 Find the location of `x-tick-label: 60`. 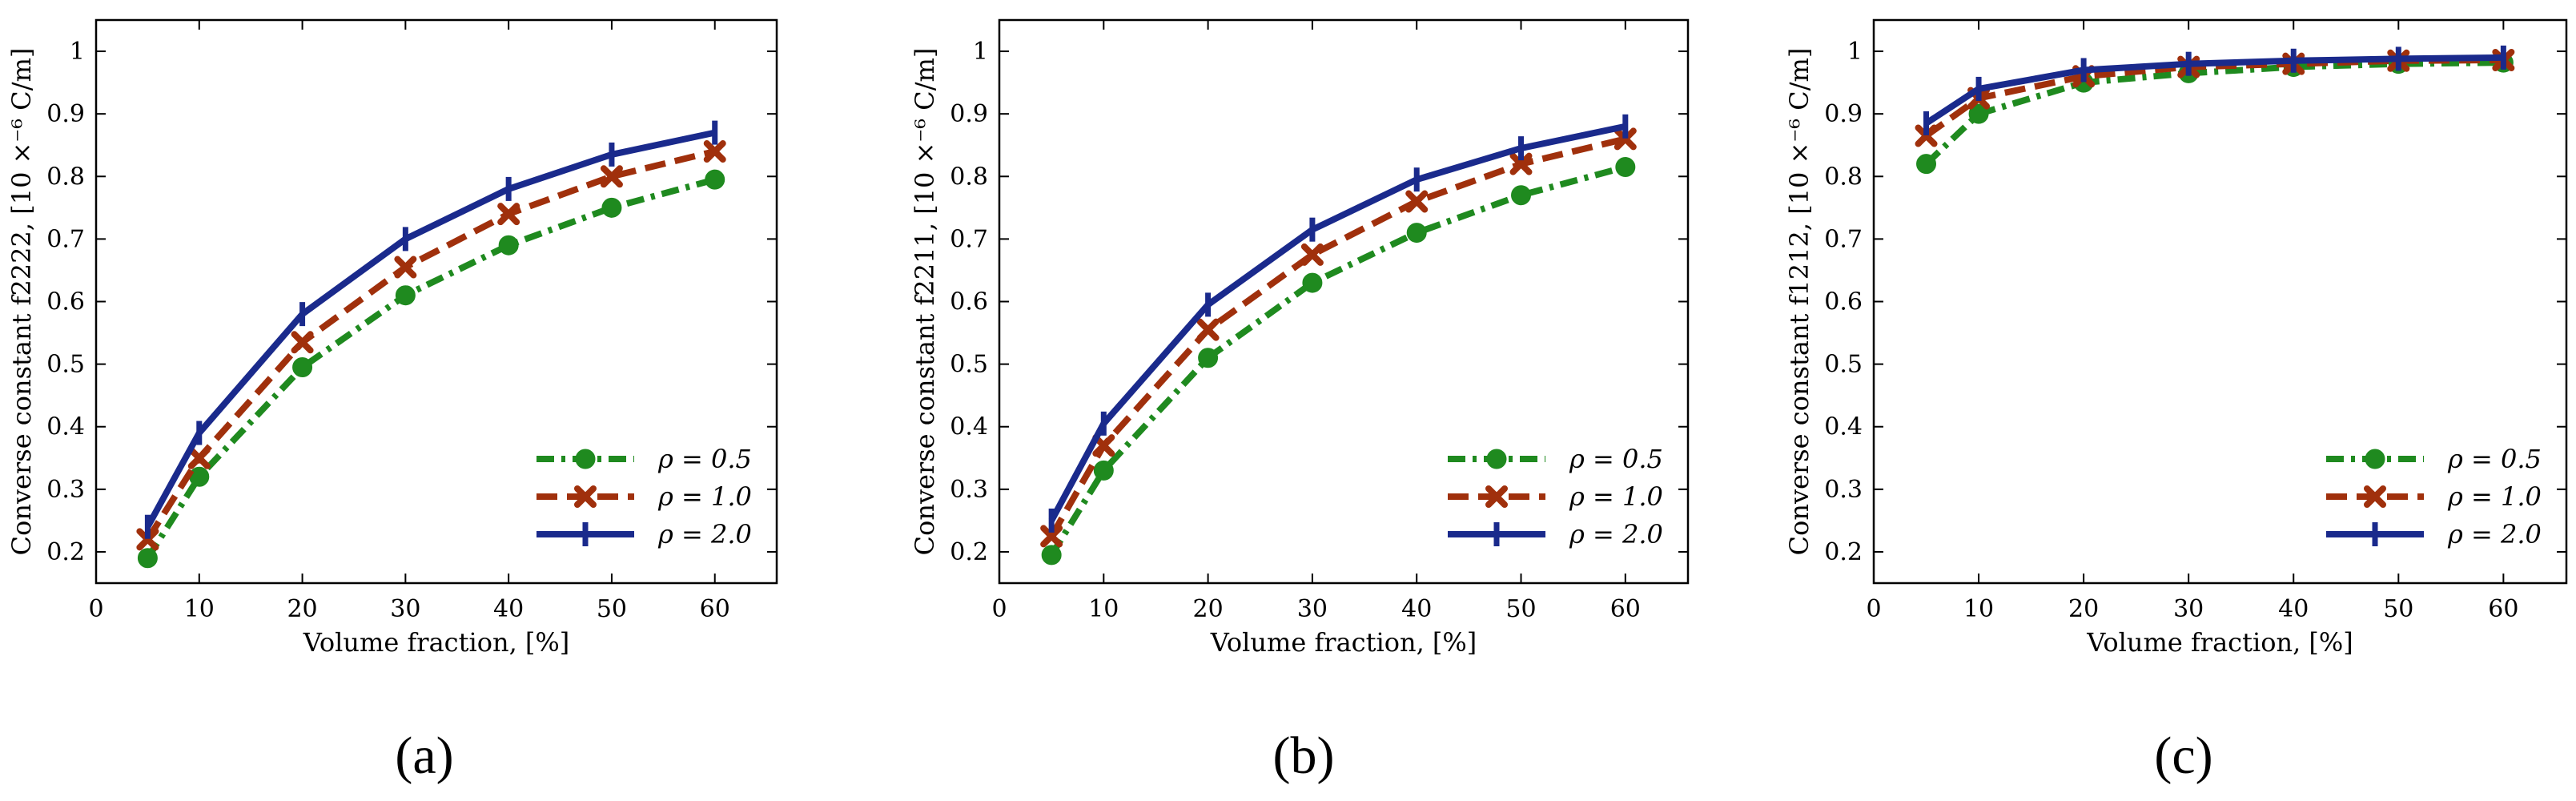

x-tick-label: 60 is located at coordinates (2503, 609).